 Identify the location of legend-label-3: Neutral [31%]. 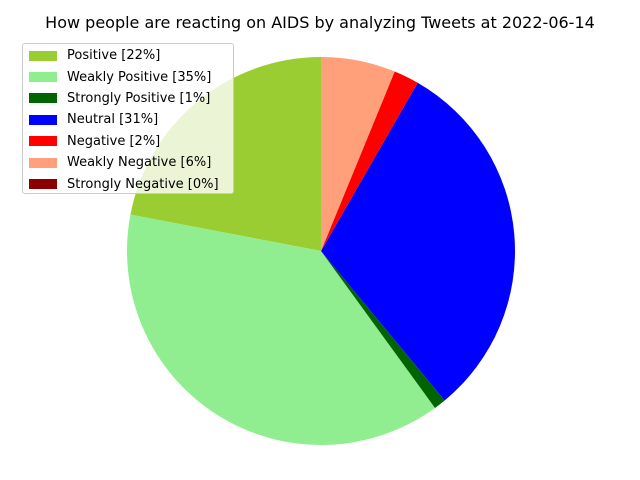
(113, 120).